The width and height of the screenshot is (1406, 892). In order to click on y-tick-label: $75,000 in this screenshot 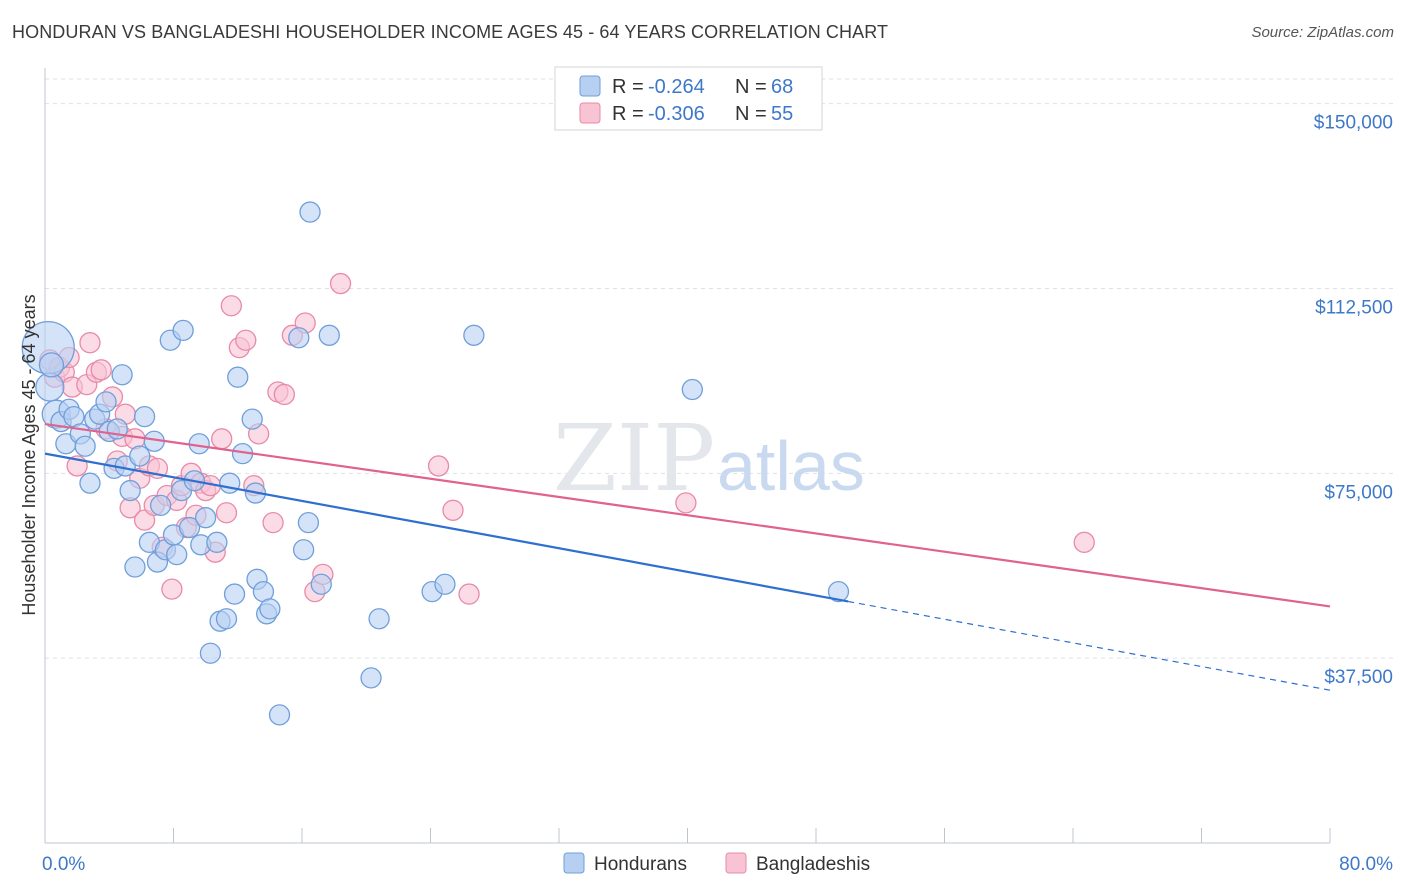, I will do `click(1358, 492)`.